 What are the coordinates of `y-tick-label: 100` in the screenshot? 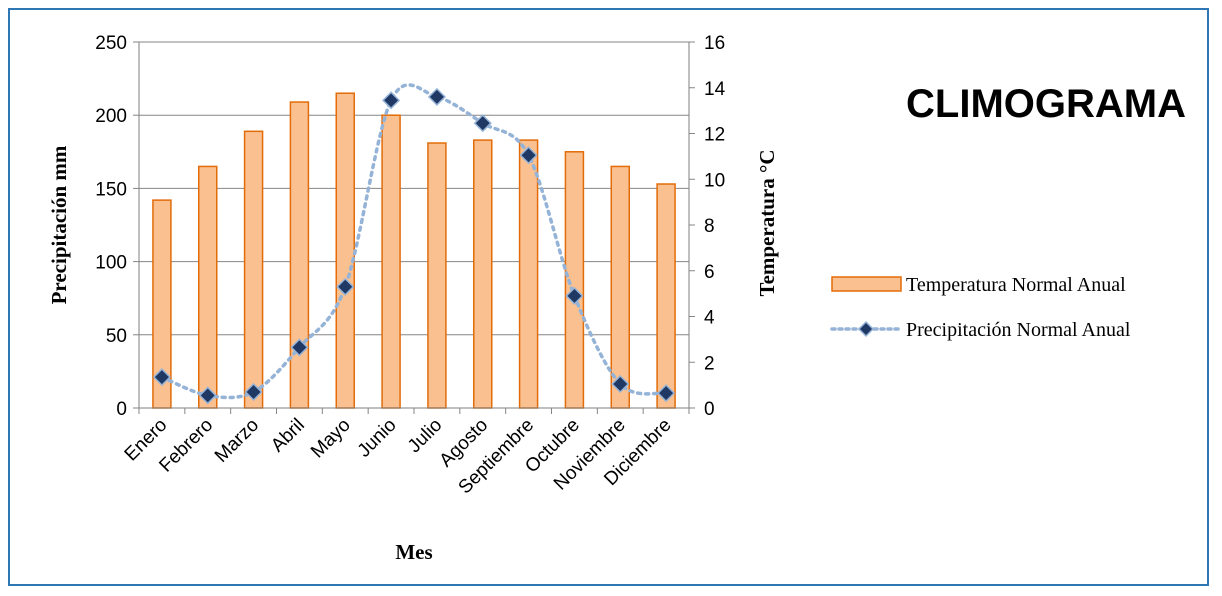 It's located at (111, 263).